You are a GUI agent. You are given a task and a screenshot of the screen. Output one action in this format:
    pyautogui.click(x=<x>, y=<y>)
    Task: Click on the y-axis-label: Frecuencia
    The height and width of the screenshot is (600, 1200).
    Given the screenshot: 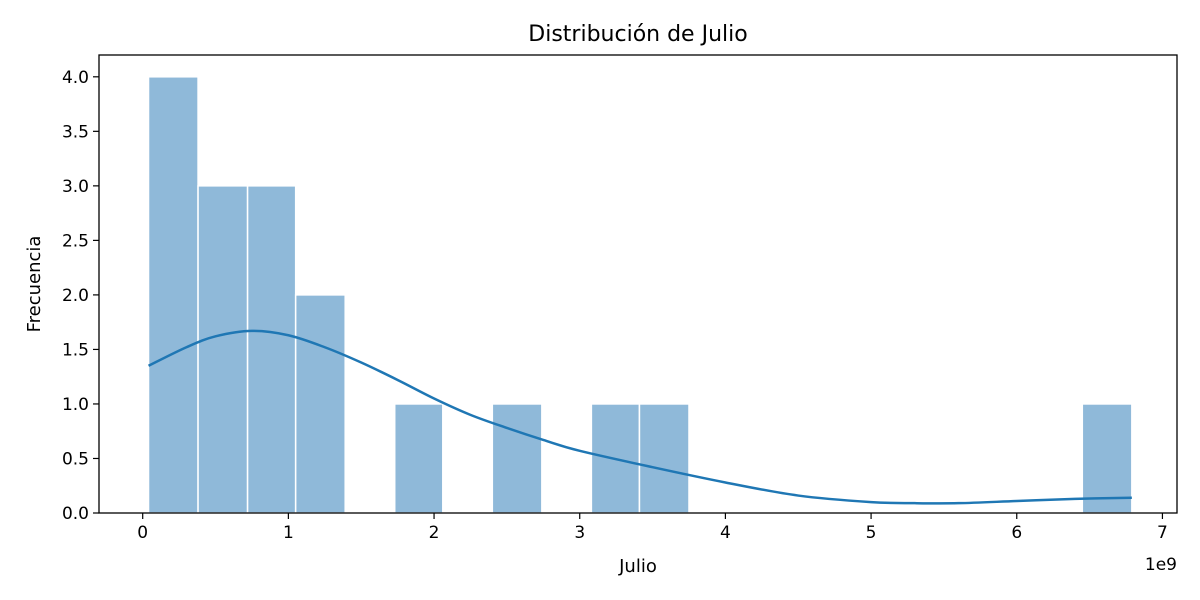 What is the action you would take?
    pyautogui.click(x=34, y=284)
    